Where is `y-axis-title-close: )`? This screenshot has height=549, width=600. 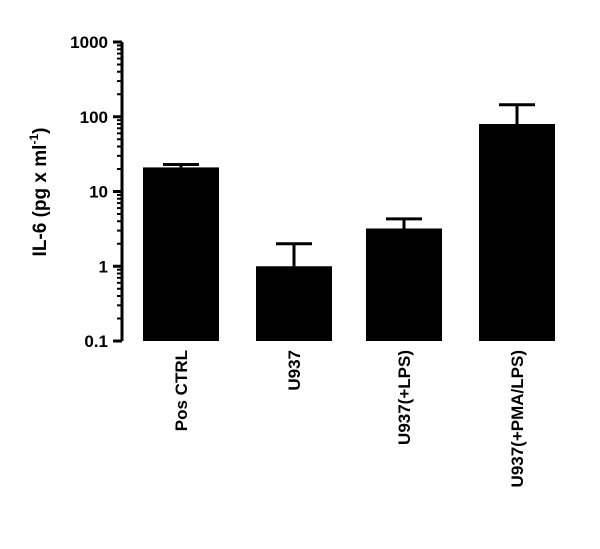
y-axis-title-close: ) is located at coordinates (40, 131).